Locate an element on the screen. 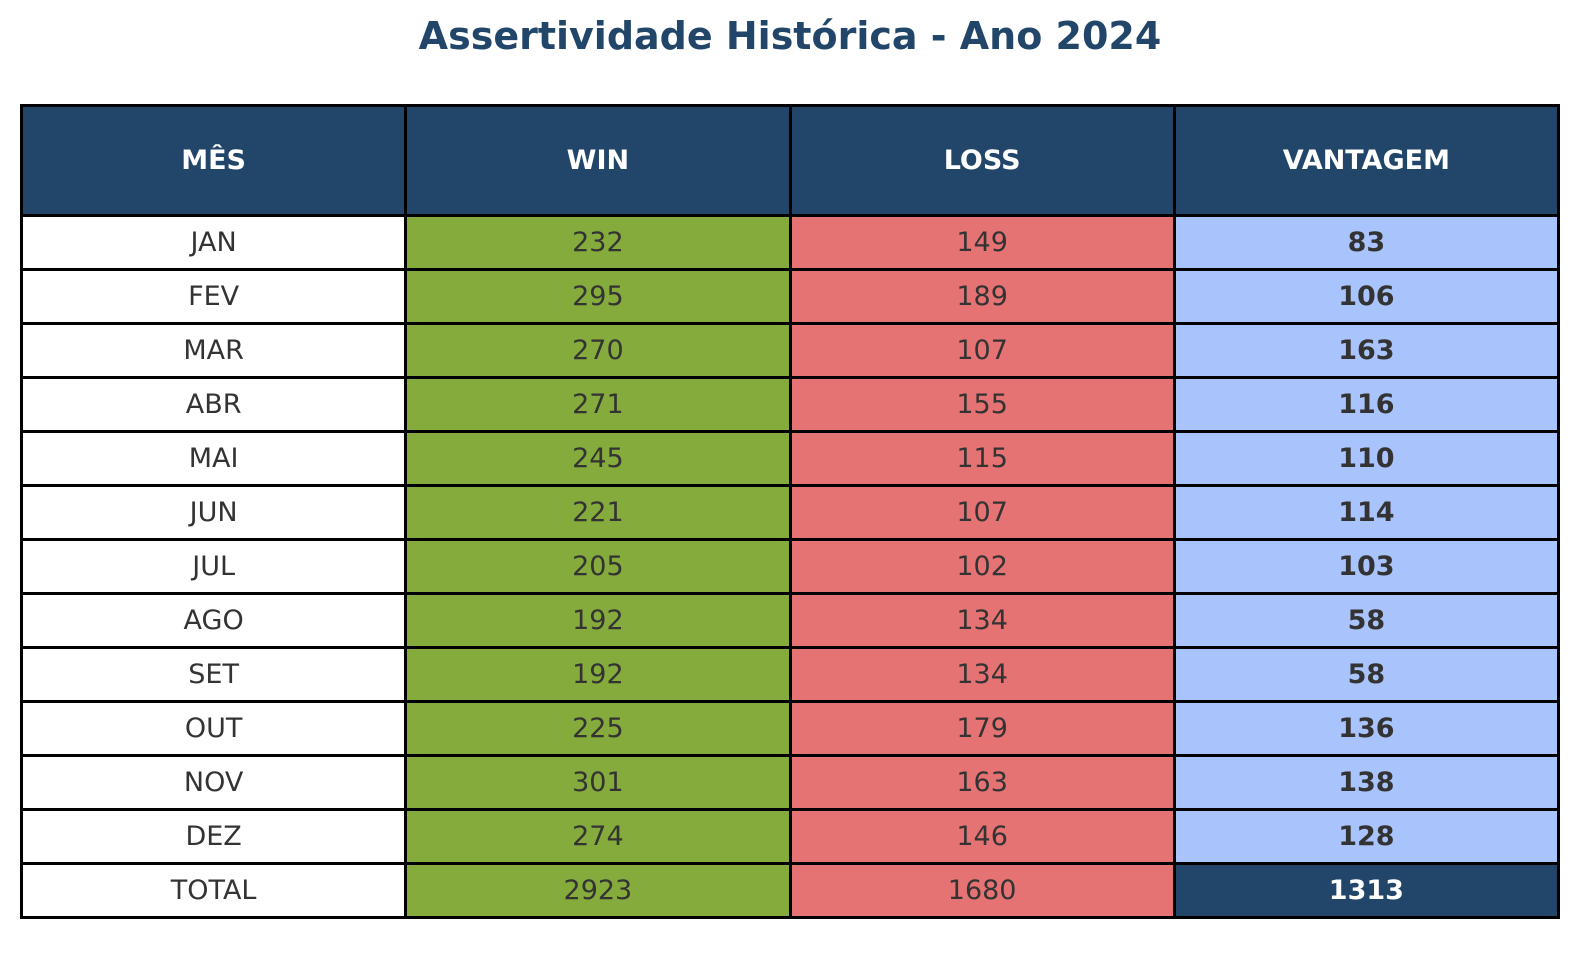 The image size is (1580, 979). cell-vantagem: 114 is located at coordinates (1366, 512).